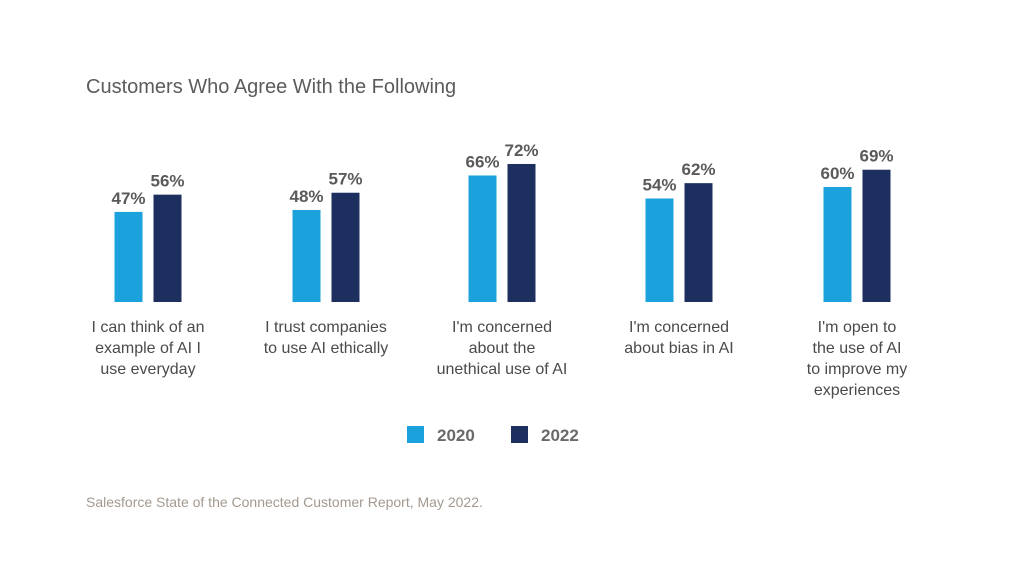  What do you see at coordinates (415, 434) in the screenshot?
I see `legend-swatch-2020` at bounding box center [415, 434].